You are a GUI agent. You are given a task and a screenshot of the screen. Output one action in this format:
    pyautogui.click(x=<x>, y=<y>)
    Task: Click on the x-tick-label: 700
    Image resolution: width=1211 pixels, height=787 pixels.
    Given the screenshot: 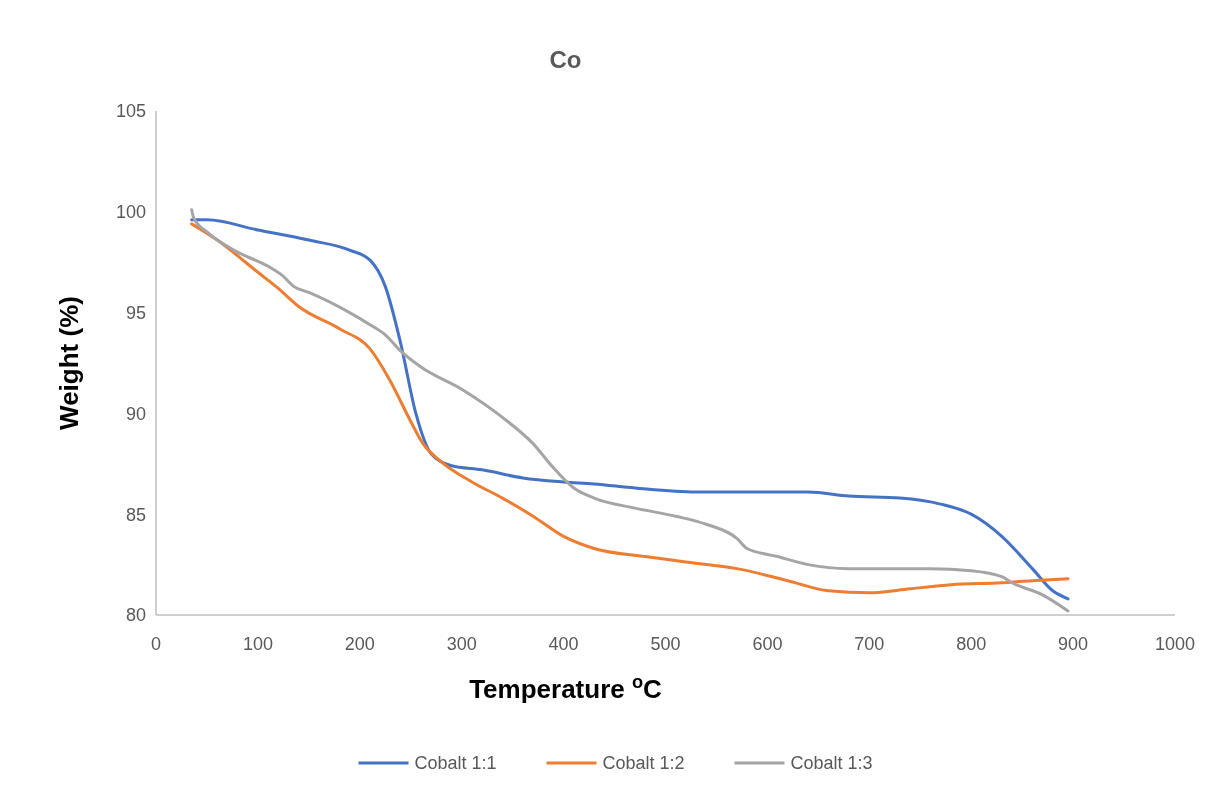 What is the action you would take?
    pyautogui.click(x=869, y=644)
    